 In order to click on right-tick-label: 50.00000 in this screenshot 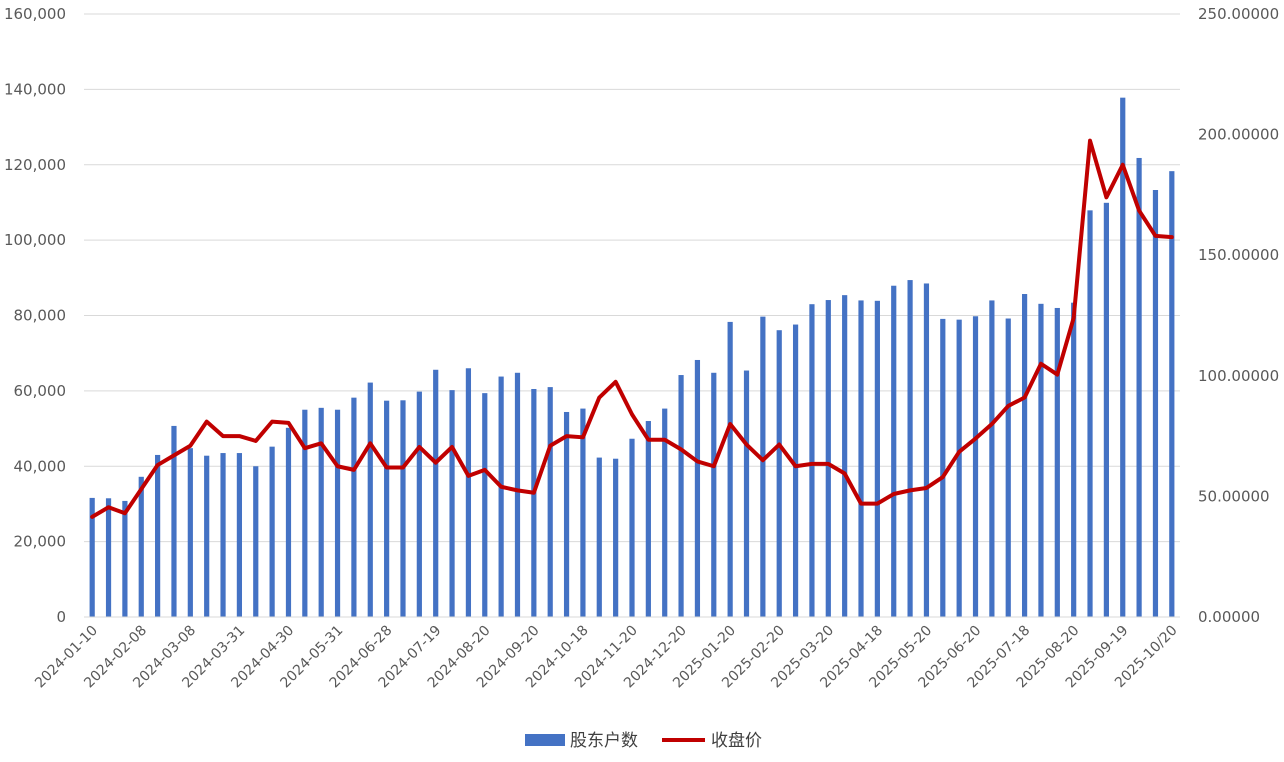, I will do `click(1234, 496)`.